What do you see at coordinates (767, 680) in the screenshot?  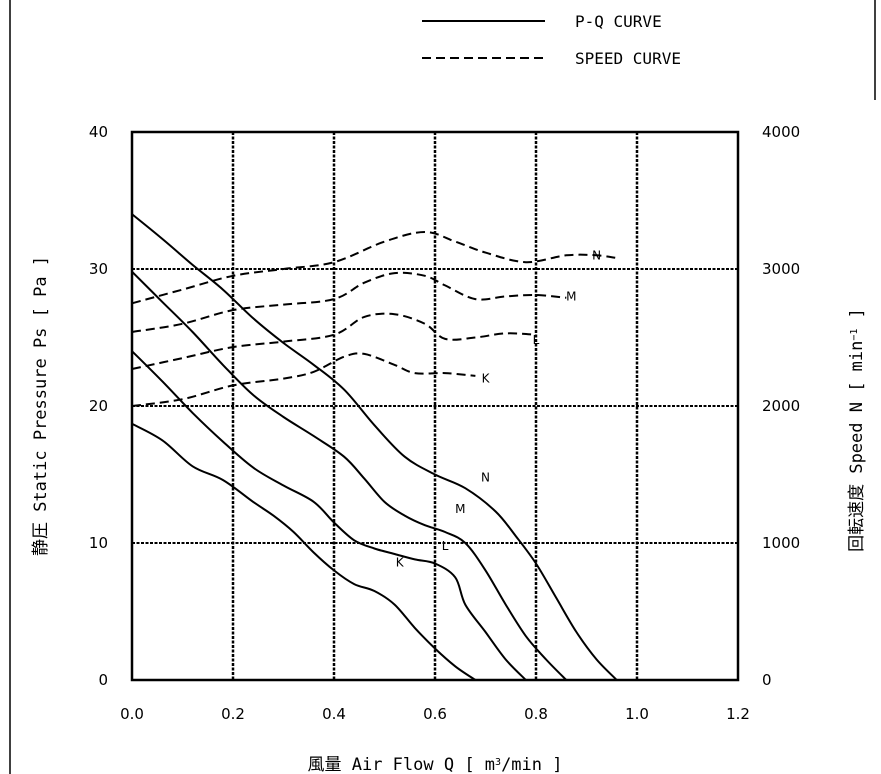 I see `y-tick-label-right: 0` at bounding box center [767, 680].